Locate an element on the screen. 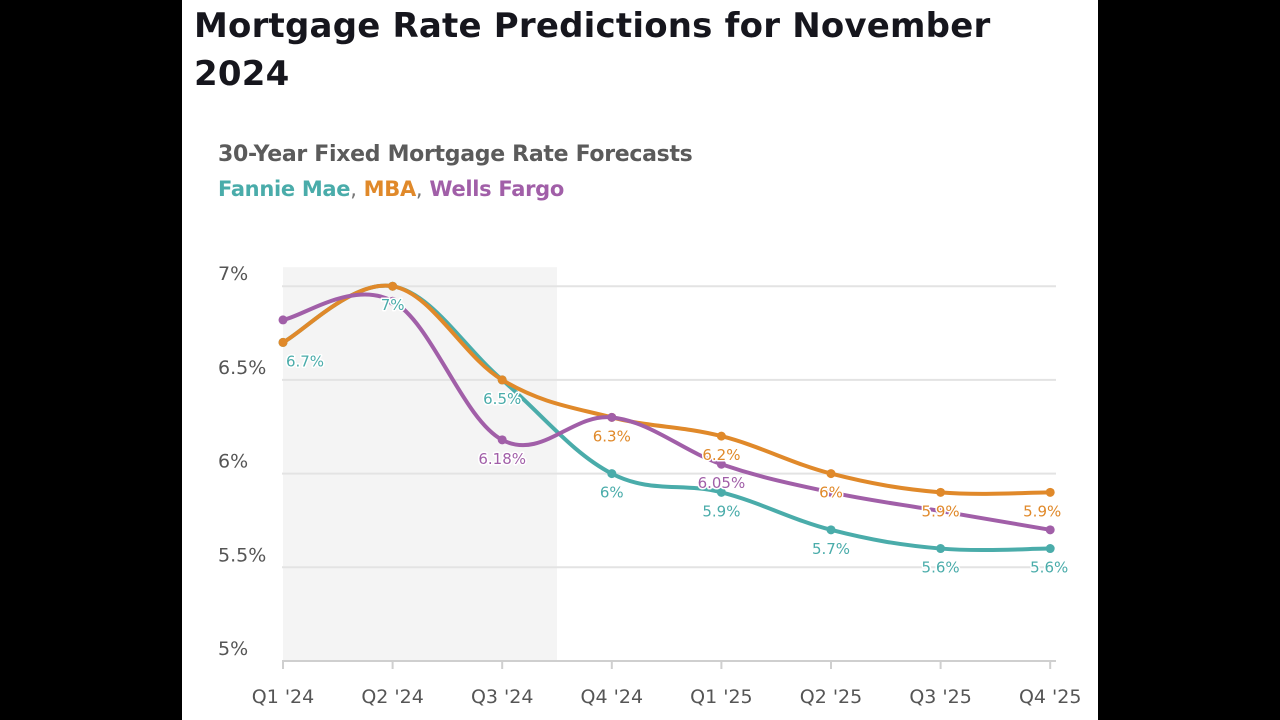 The image size is (1280, 720). x-tick-label: Q2 '24 is located at coordinates (392, 697).